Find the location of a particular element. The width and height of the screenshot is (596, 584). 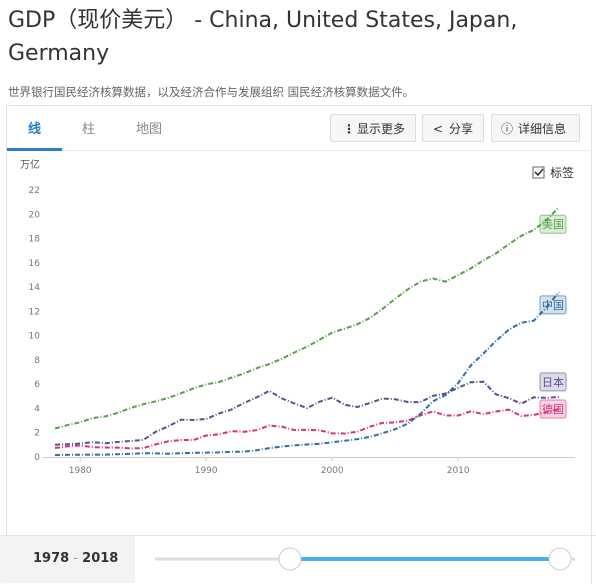

checkmark is located at coordinates (539, 172).